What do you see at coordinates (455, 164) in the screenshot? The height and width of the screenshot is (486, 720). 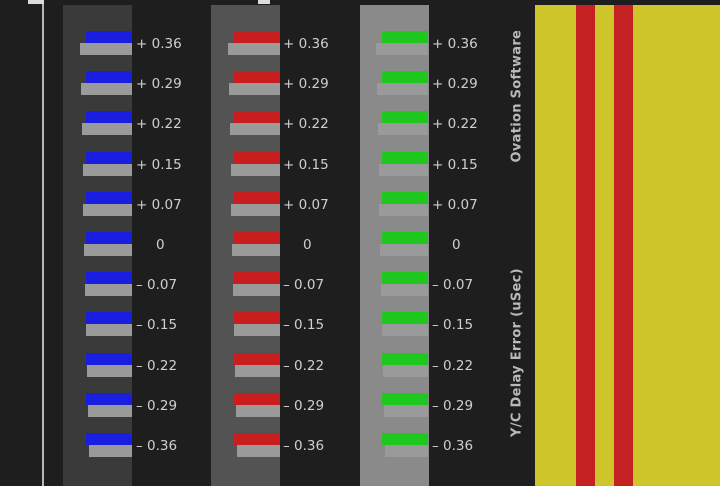 I see `offset-label-green-3: + 0.15` at bounding box center [455, 164].